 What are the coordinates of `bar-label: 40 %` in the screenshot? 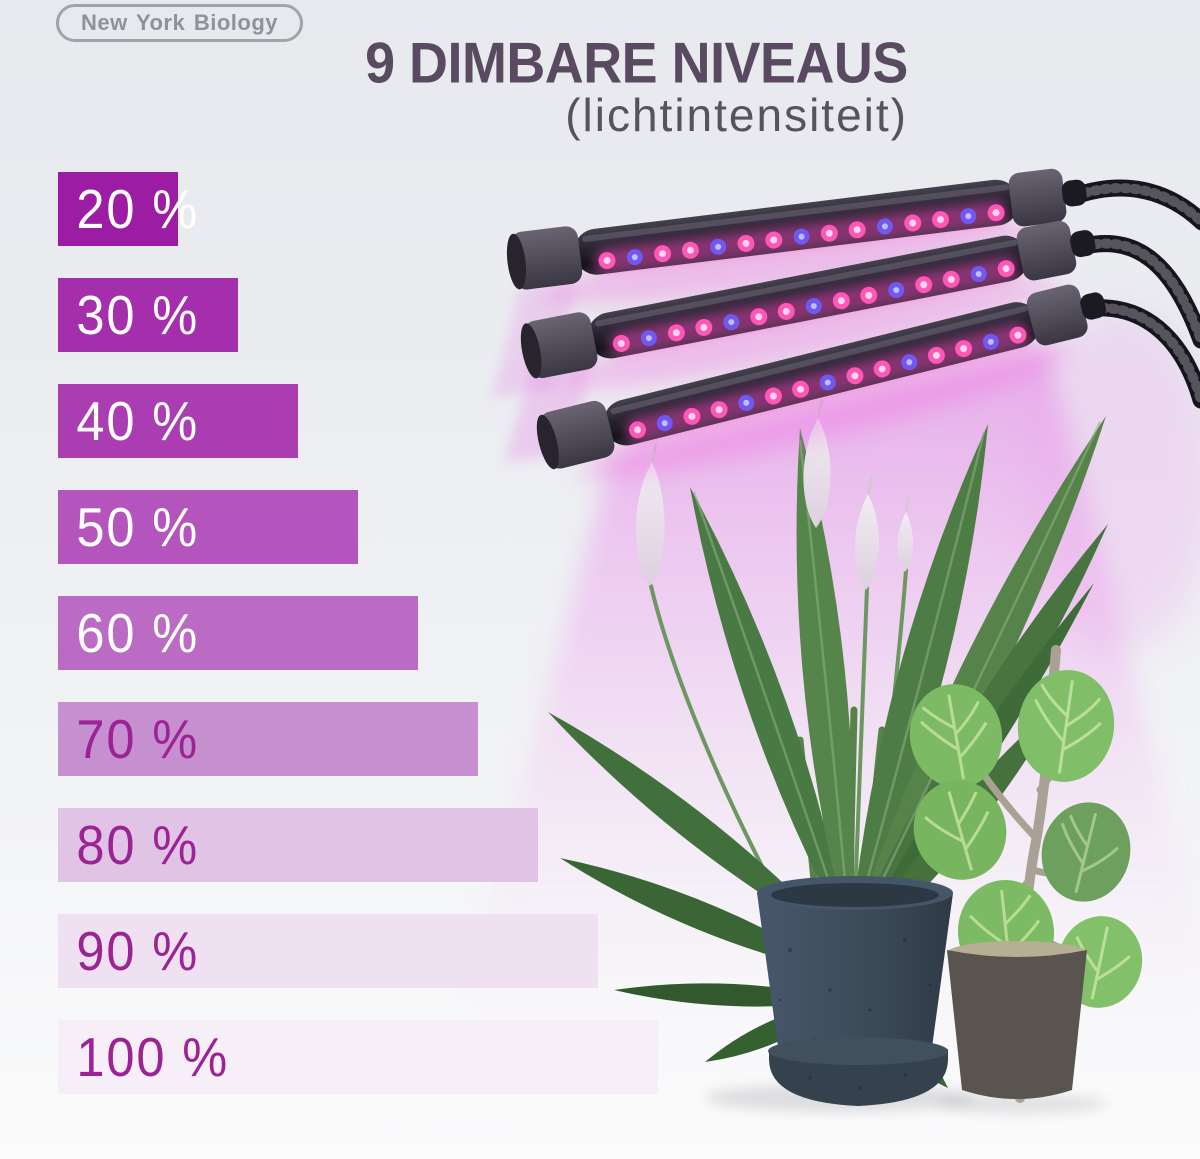 It's located at (138, 420).